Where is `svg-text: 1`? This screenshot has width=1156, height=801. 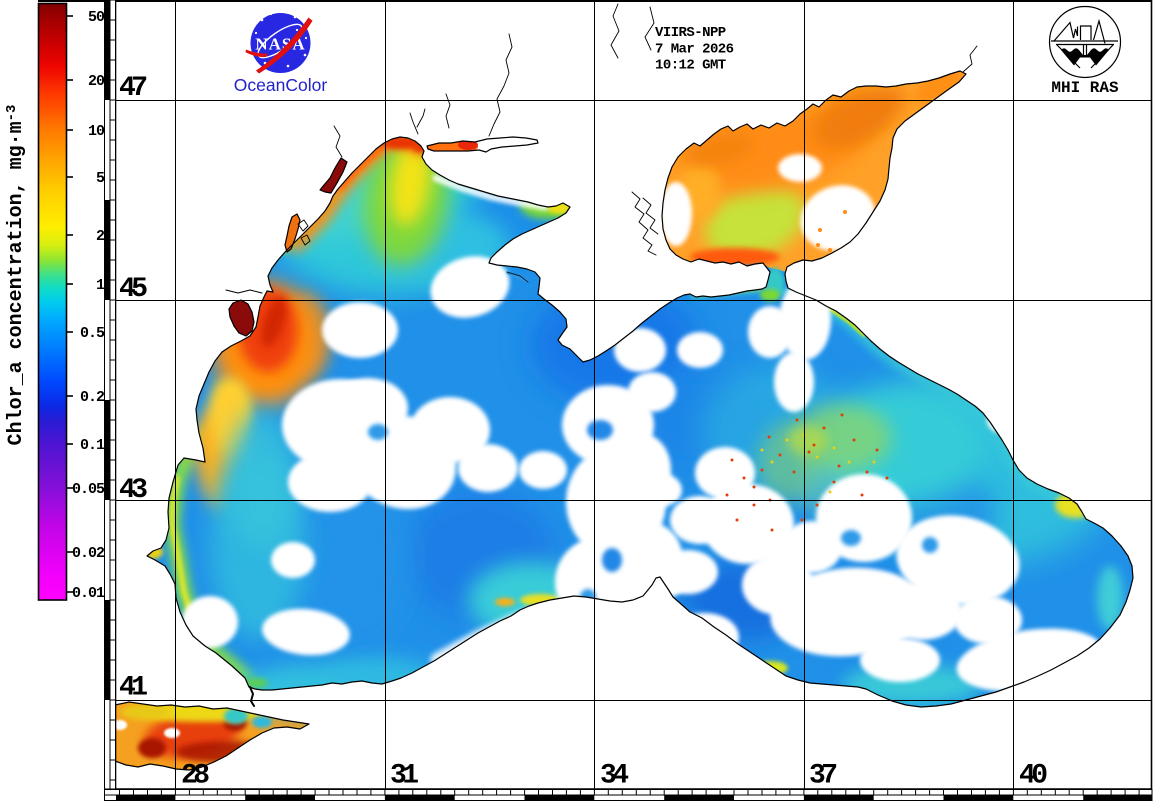 svg-text: 1 is located at coordinates (100, 285).